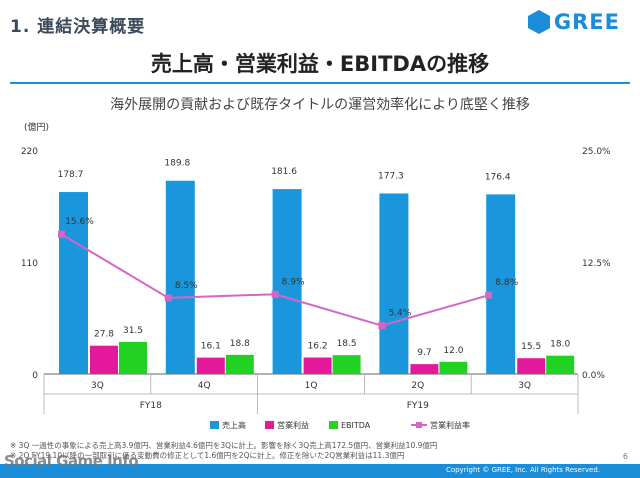 The width and height of the screenshot is (640, 478). What do you see at coordinates (29, 152) in the screenshot?
I see `y-tick-label: 220` at bounding box center [29, 152].